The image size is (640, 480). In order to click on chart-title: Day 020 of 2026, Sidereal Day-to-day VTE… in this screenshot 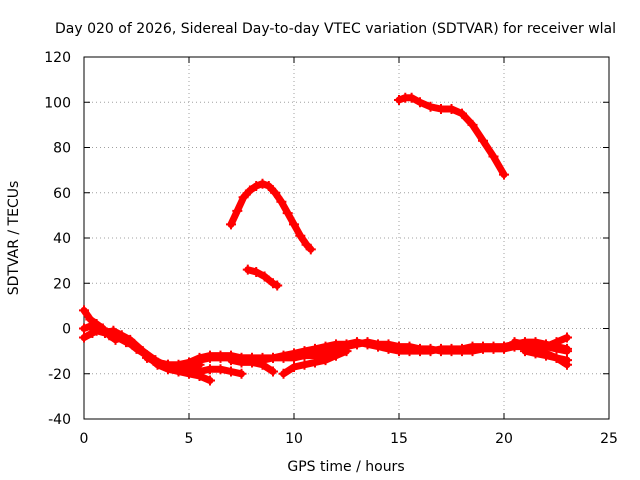, I will do `click(335, 29)`.